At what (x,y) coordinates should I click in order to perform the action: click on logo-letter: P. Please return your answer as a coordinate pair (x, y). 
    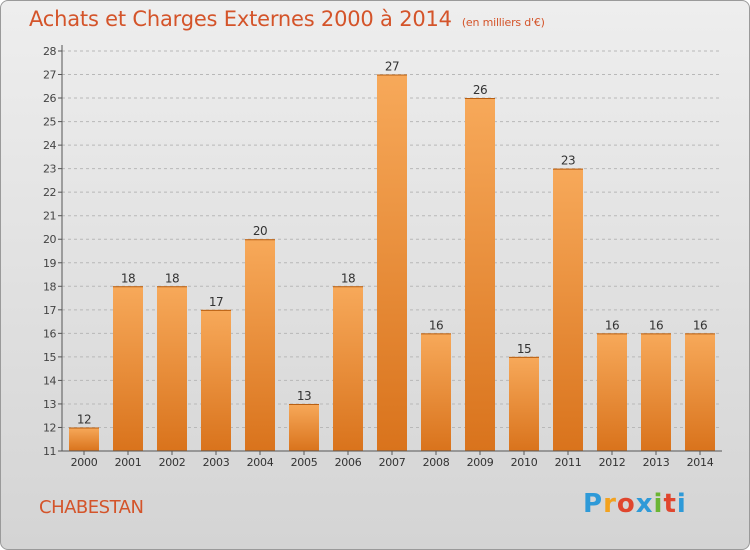
    Looking at the image, I should click on (593, 504).